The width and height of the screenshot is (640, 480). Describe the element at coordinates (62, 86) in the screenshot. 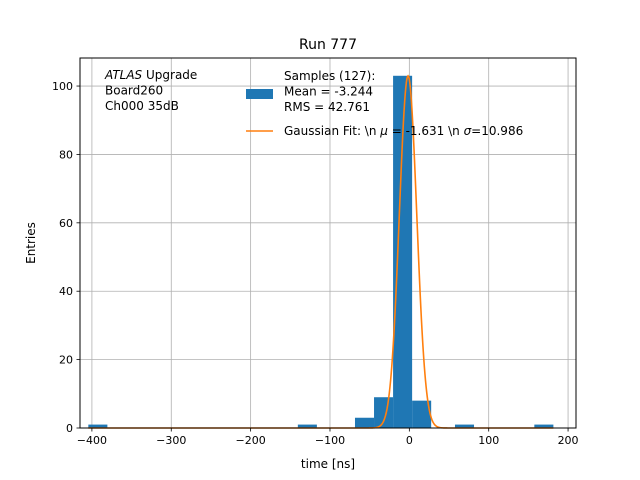

I see `y-tick-label: 100` at that location.